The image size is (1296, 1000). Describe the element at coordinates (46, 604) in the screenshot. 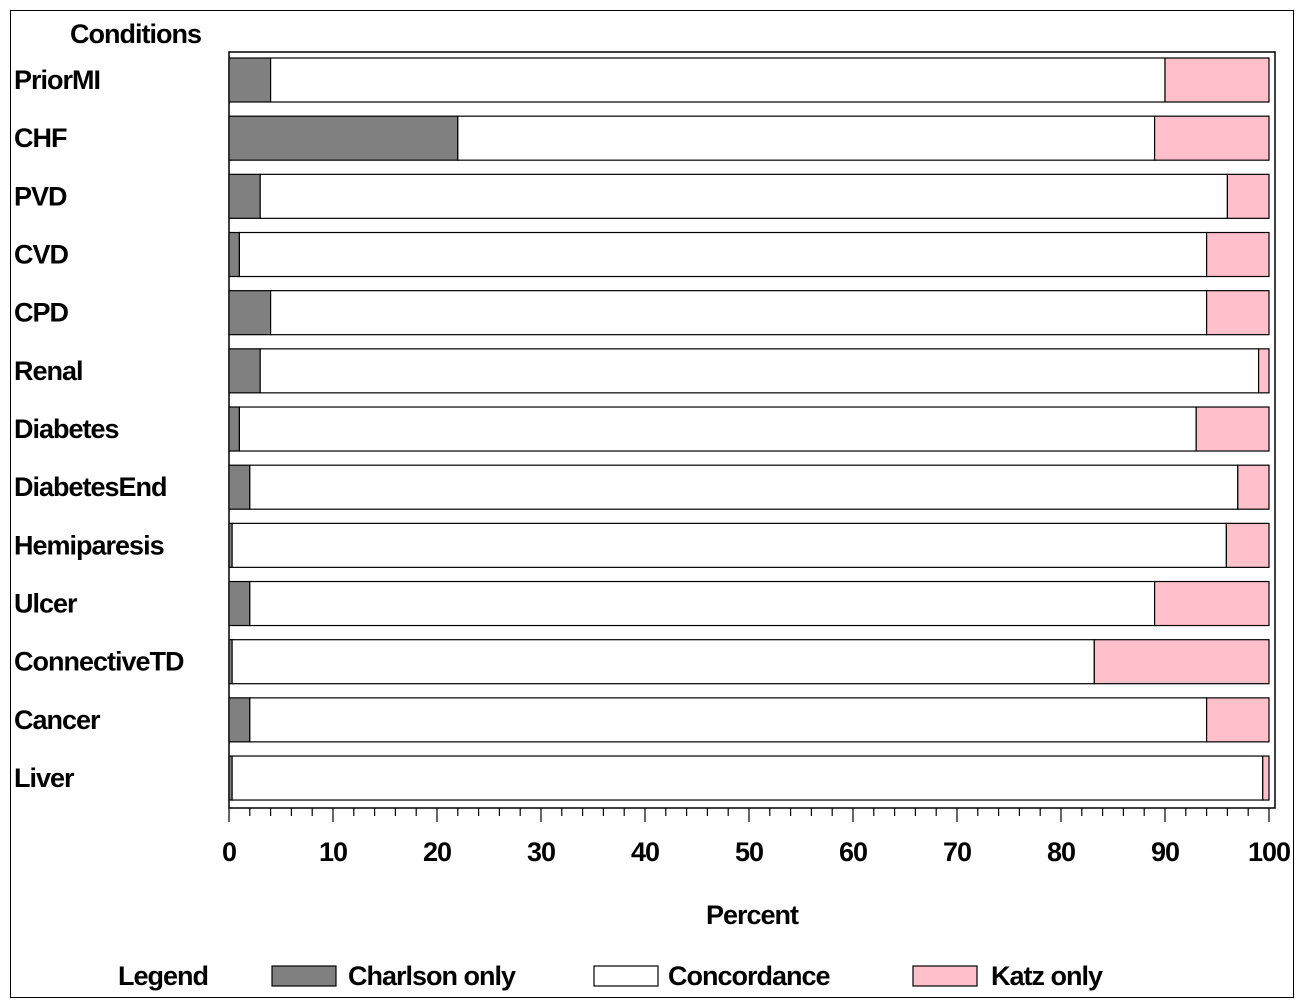

I see `category-label: Ulcer` at that location.